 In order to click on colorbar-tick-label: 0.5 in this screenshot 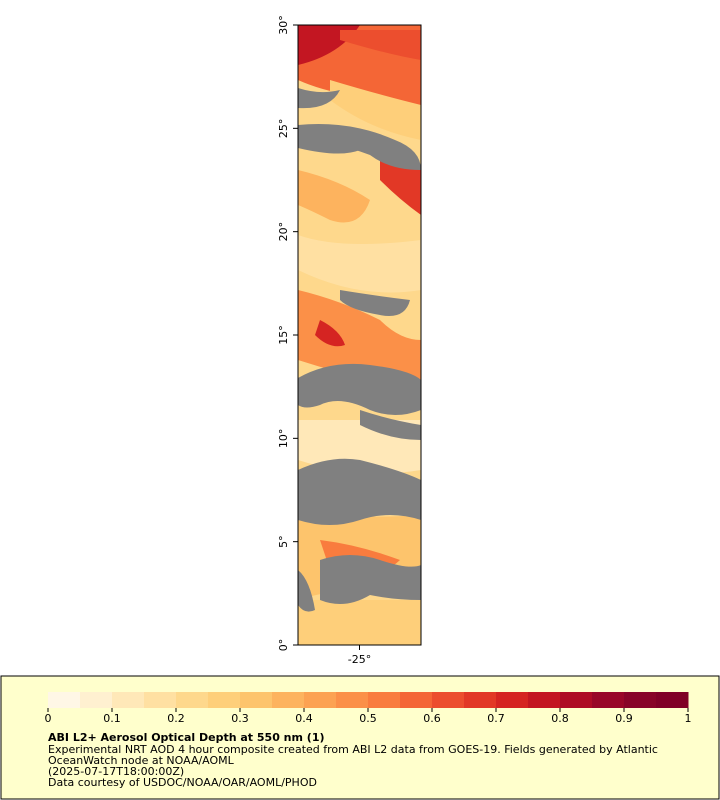, I will do `click(368, 718)`.